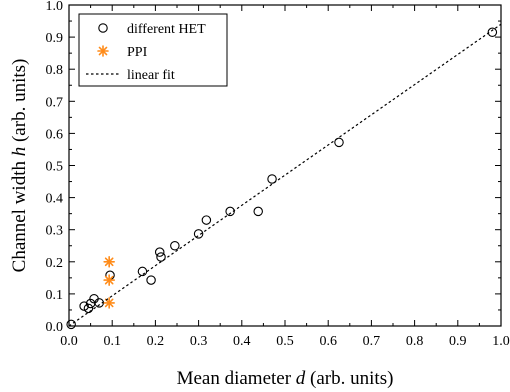  I want to click on x-tick-label: 0.8, so click(415, 341).